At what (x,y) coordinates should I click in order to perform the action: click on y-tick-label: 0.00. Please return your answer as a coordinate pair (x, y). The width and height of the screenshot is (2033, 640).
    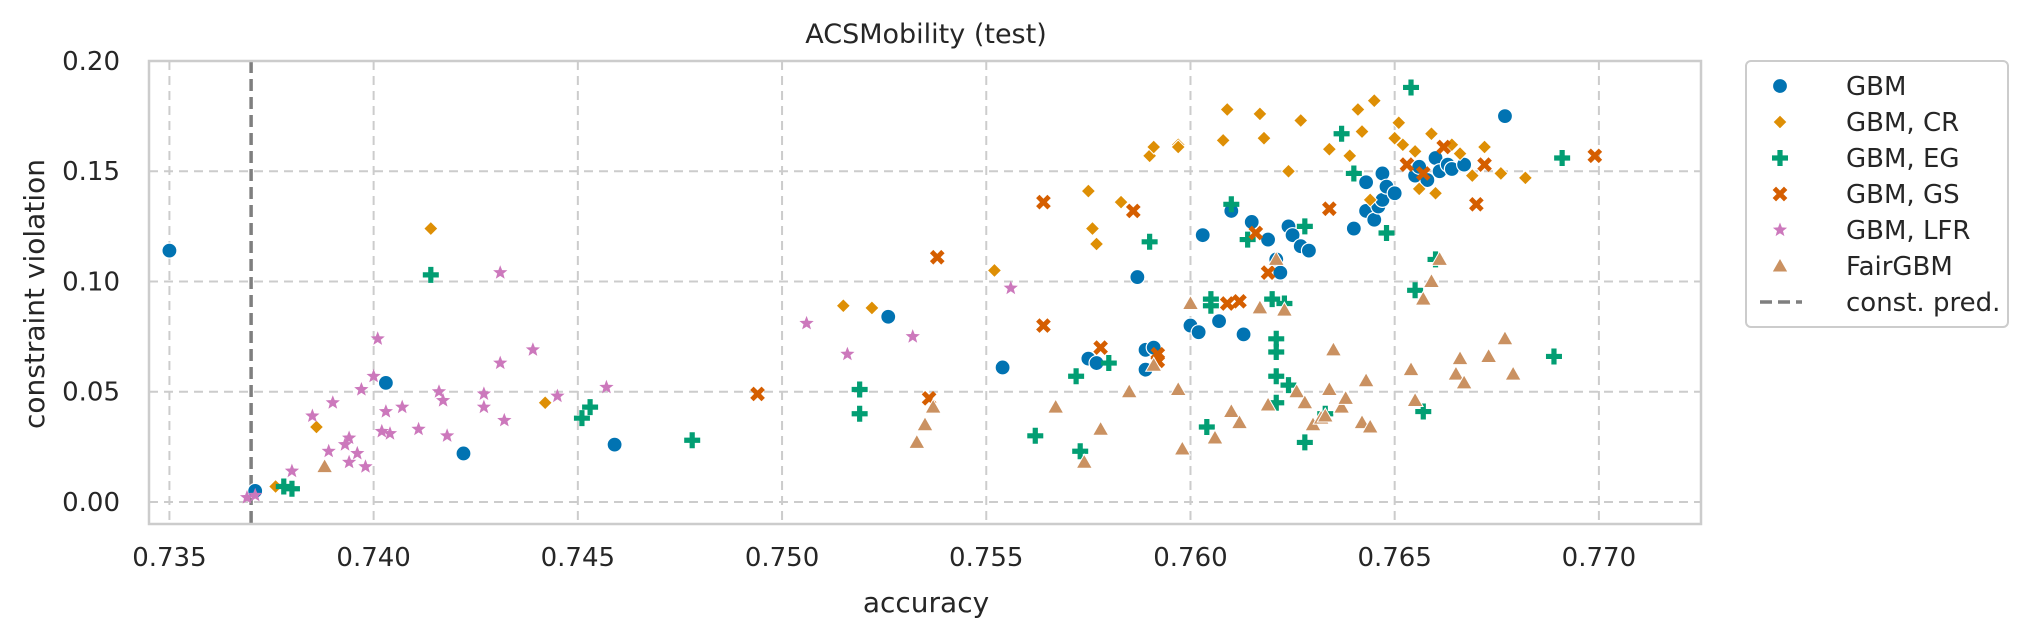
    Looking at the image, I should click on (91, 503).